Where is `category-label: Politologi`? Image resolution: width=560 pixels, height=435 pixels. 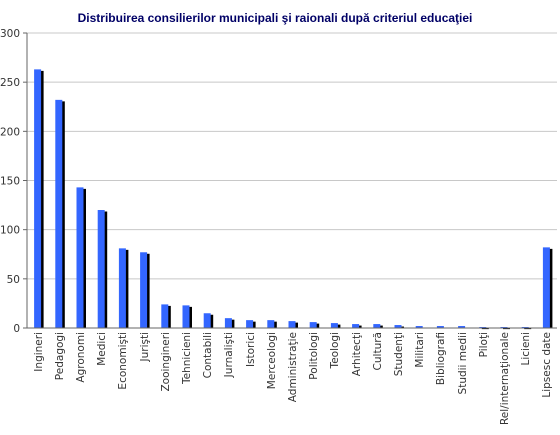 category-label: Politologi is located at coordinates (314, 356).